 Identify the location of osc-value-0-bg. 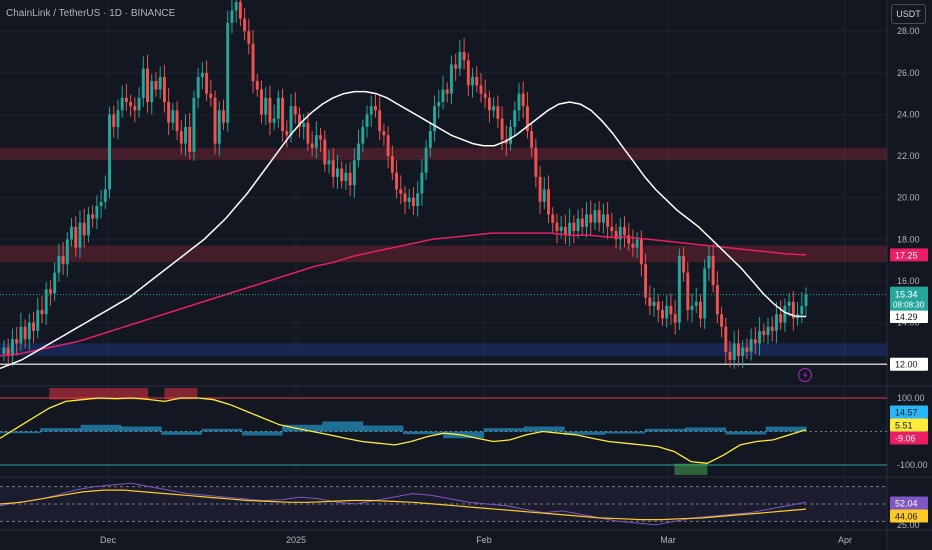
(909, 412).